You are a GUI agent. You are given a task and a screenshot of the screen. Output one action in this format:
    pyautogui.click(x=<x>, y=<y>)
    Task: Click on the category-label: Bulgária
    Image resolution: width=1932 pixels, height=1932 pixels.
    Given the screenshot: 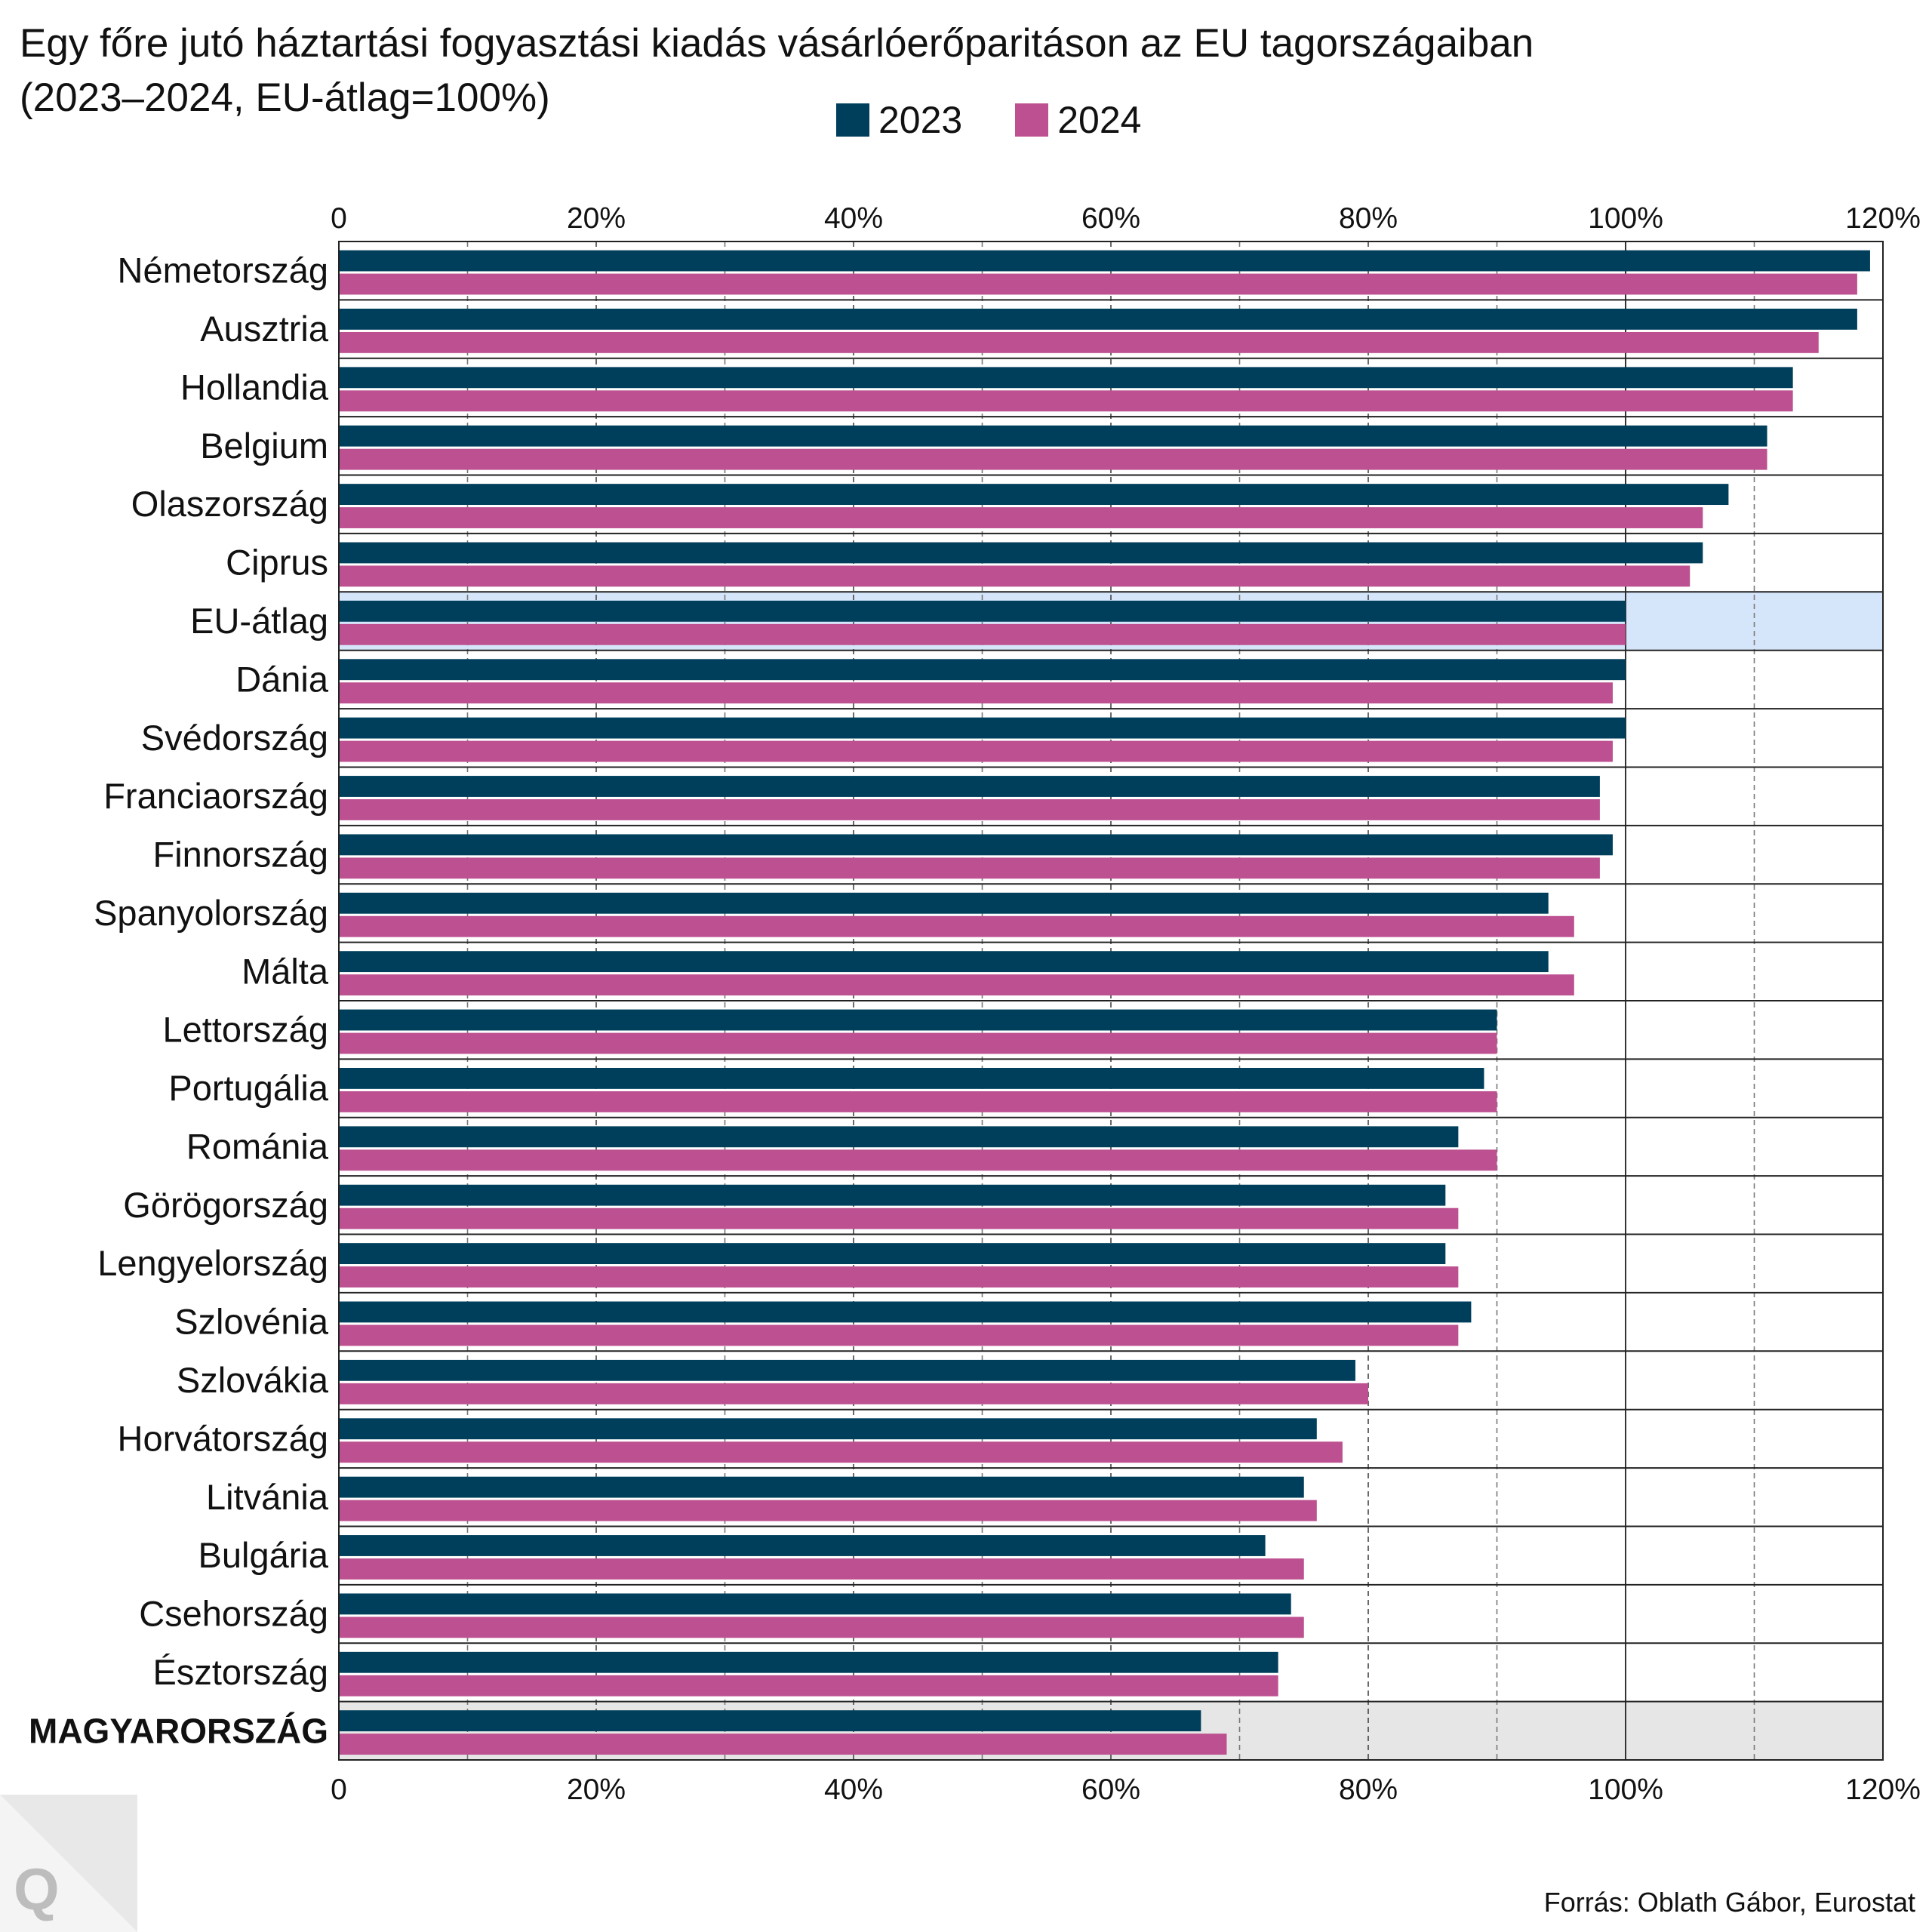 What is the action you would take?
    pyautogui.click(x=263, y=1555)
    